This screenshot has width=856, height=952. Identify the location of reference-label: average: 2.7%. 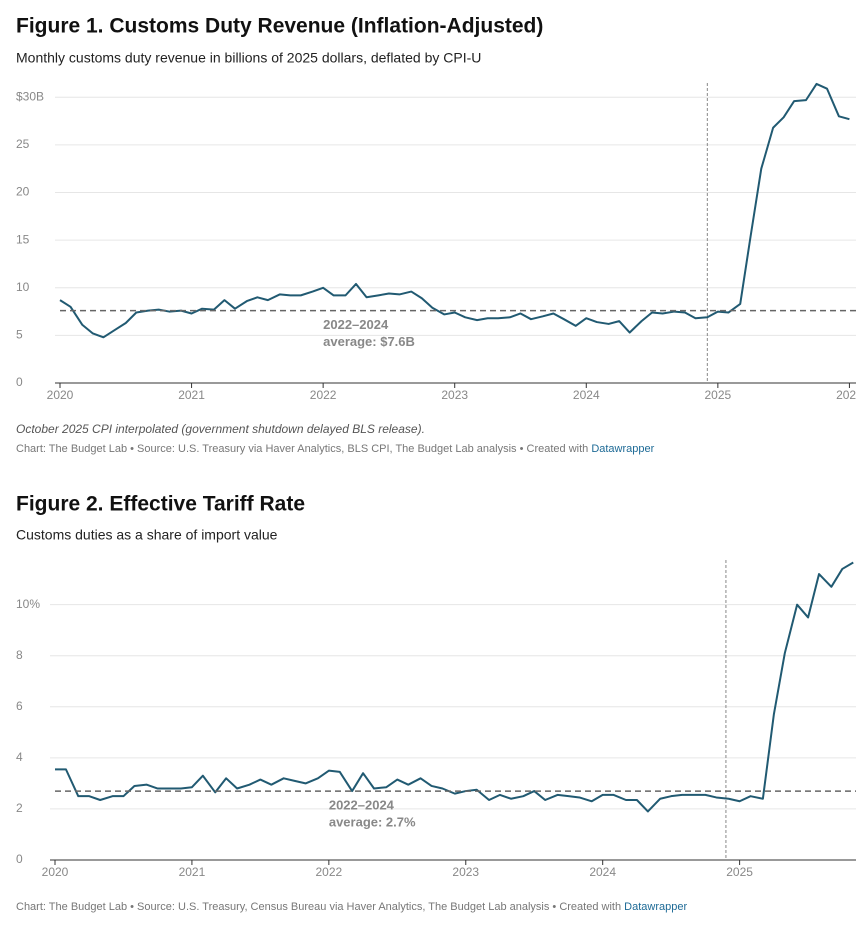
(372, 822).